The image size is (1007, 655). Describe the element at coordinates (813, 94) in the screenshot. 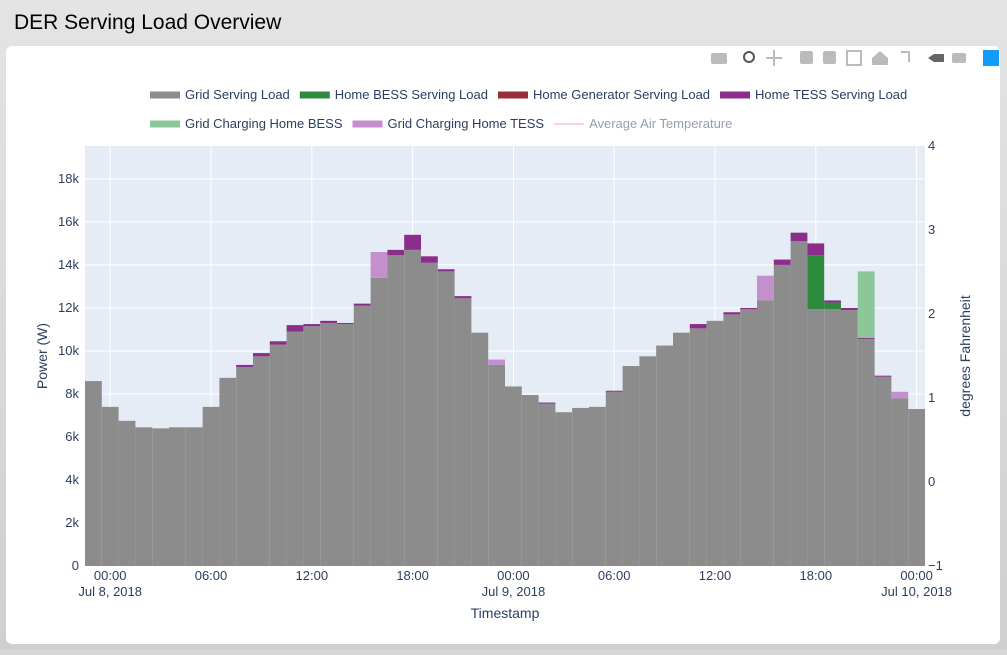

I see `legend-item: Home TESS Serving Load` at that location.